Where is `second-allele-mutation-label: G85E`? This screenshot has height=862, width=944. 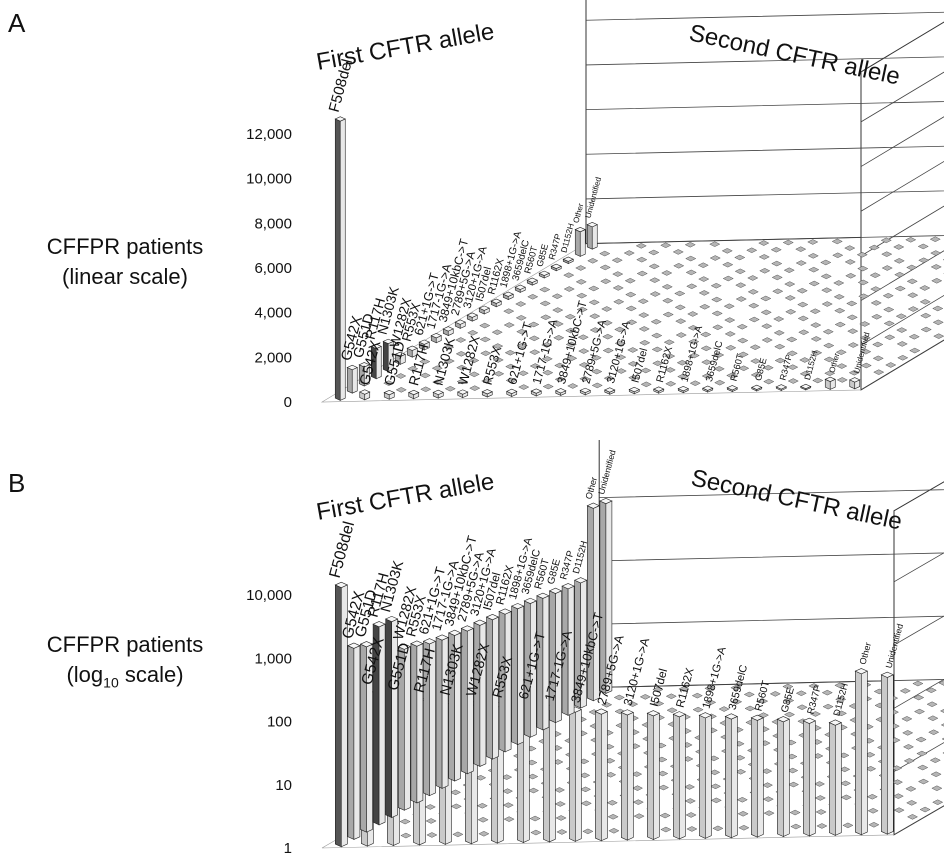 second-allele-mutation-label: G85E is located at coordinates (788, 700).